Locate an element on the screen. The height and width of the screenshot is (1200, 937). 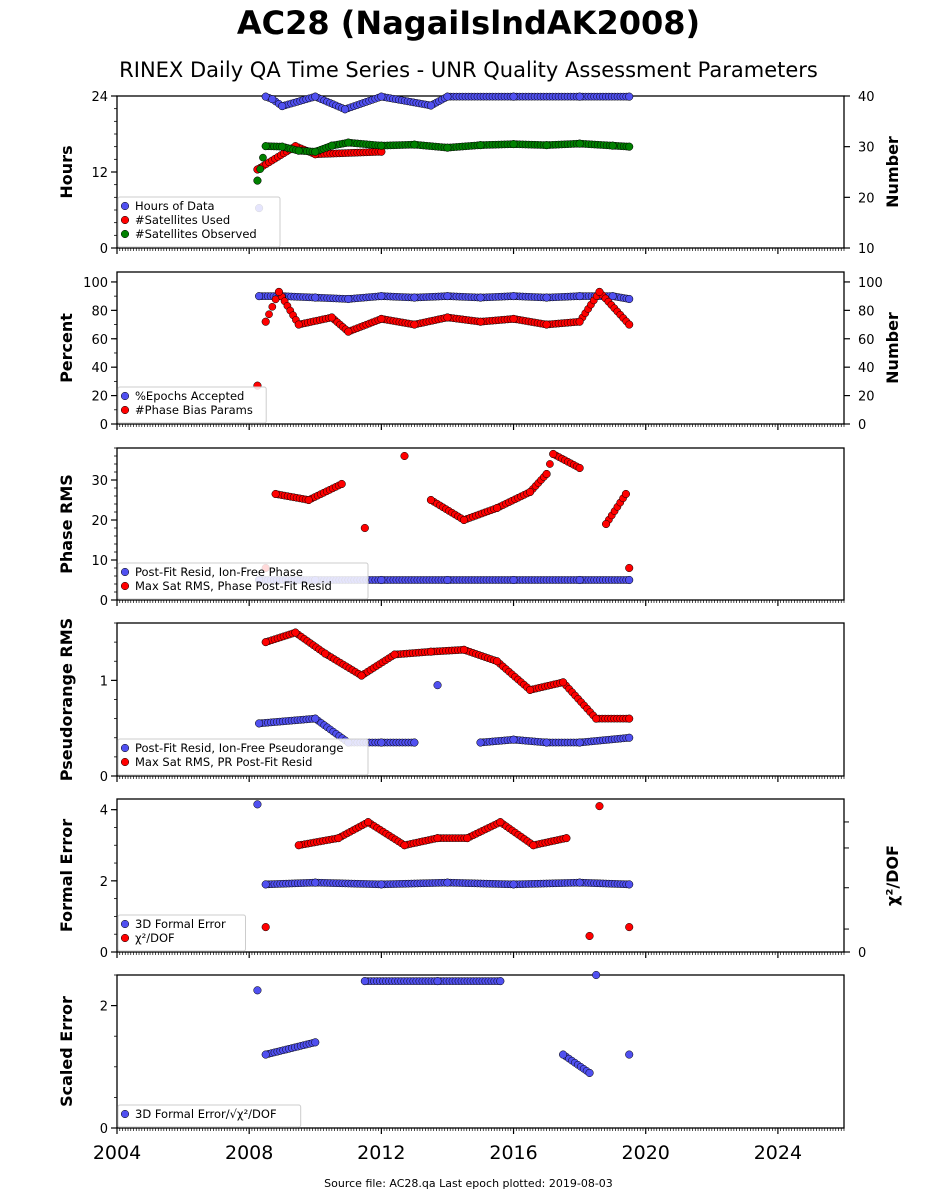
y-tick-label: 12 is located at coordinates (99, 173).